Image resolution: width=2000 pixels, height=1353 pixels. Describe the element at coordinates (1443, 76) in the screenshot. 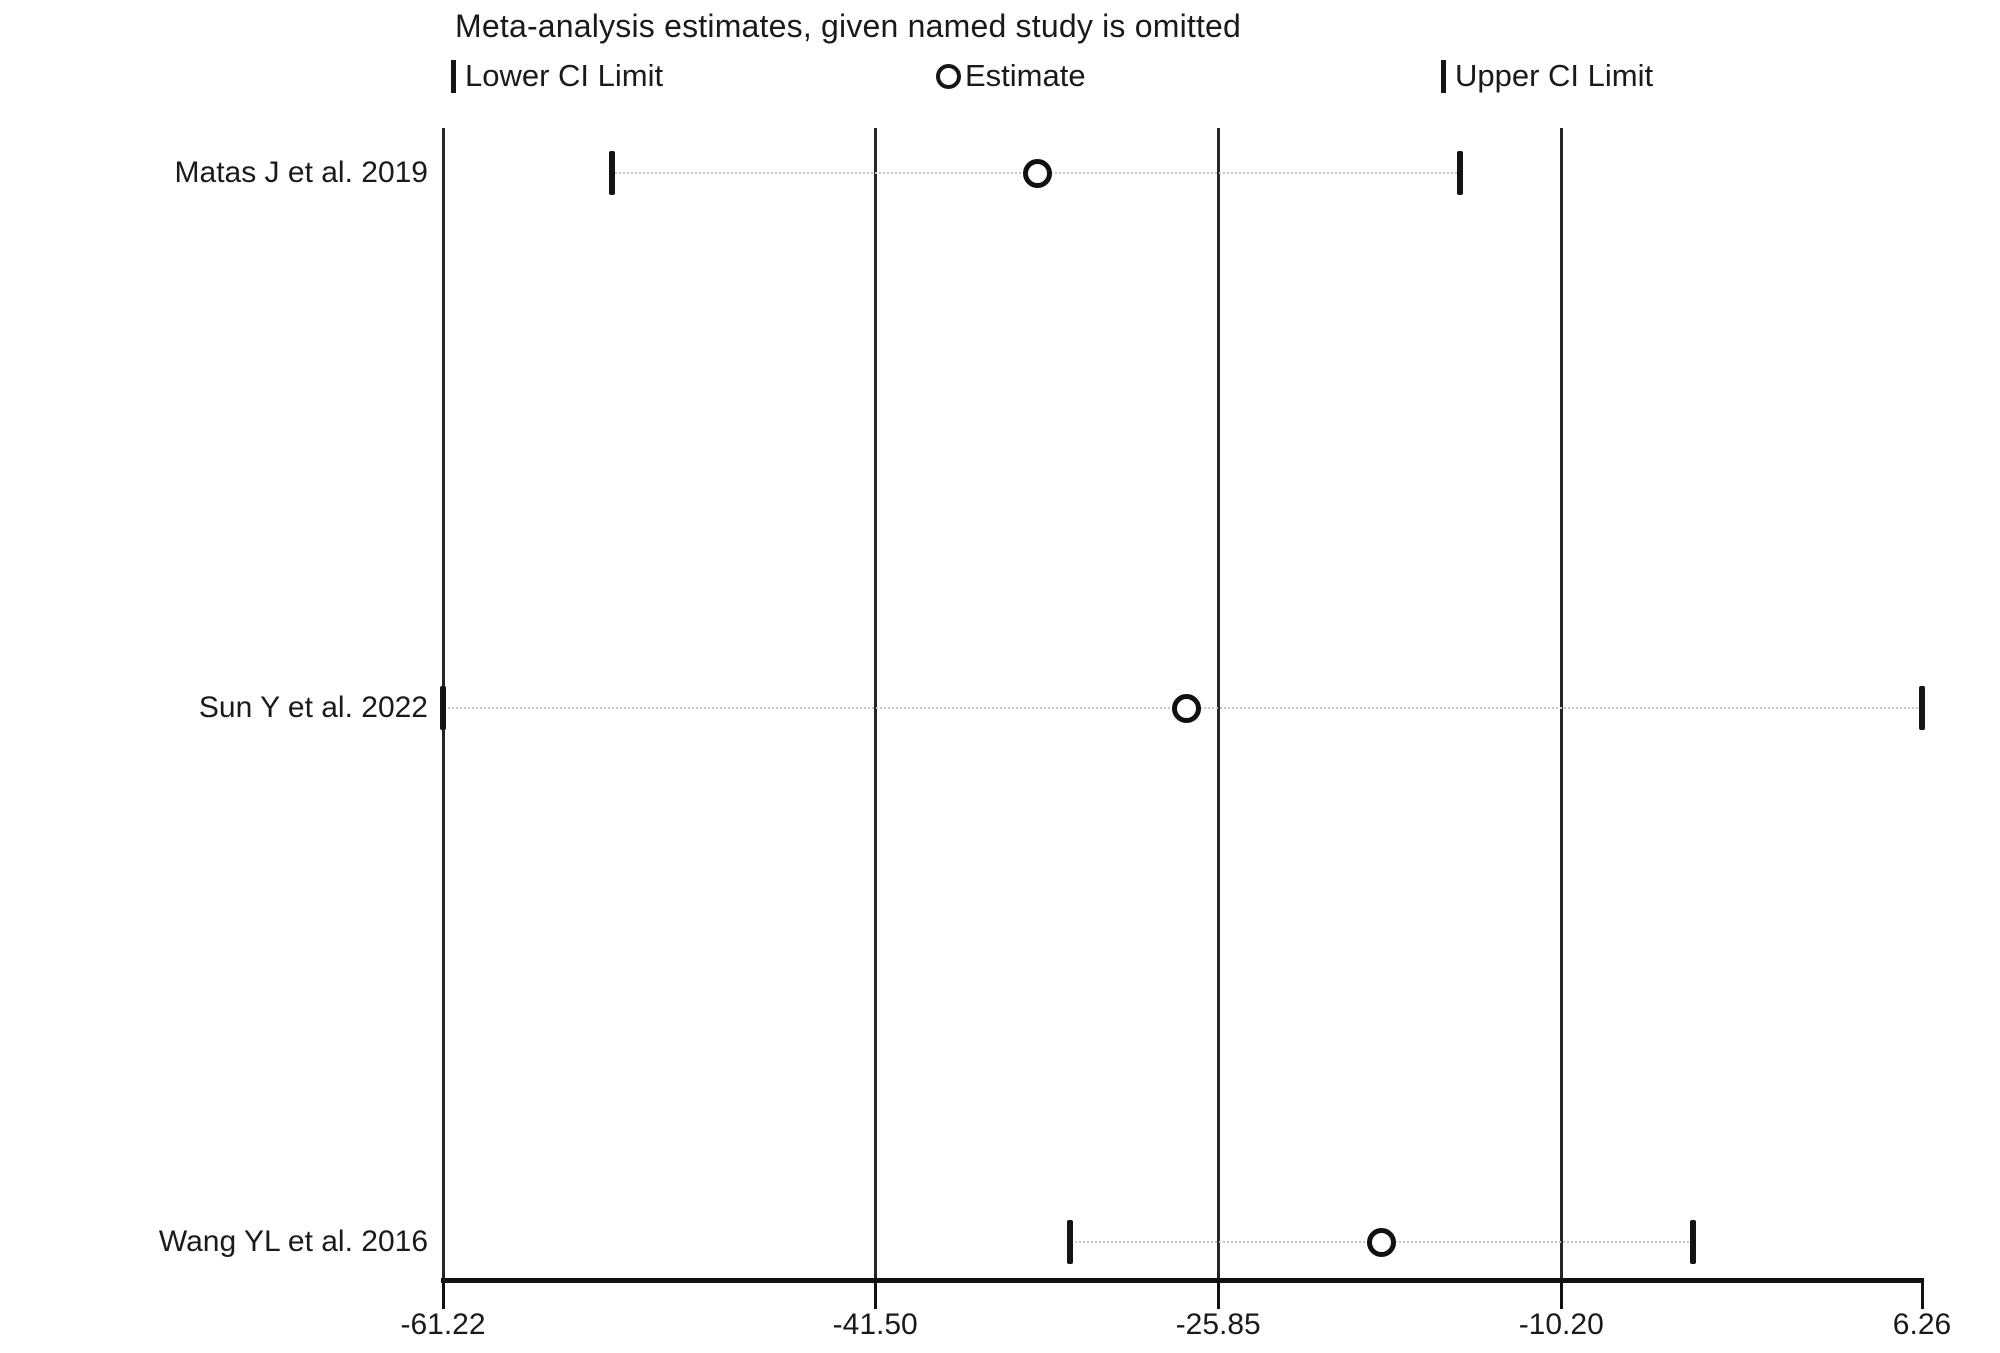

I see `upper-ci-tick-icon` at that location.